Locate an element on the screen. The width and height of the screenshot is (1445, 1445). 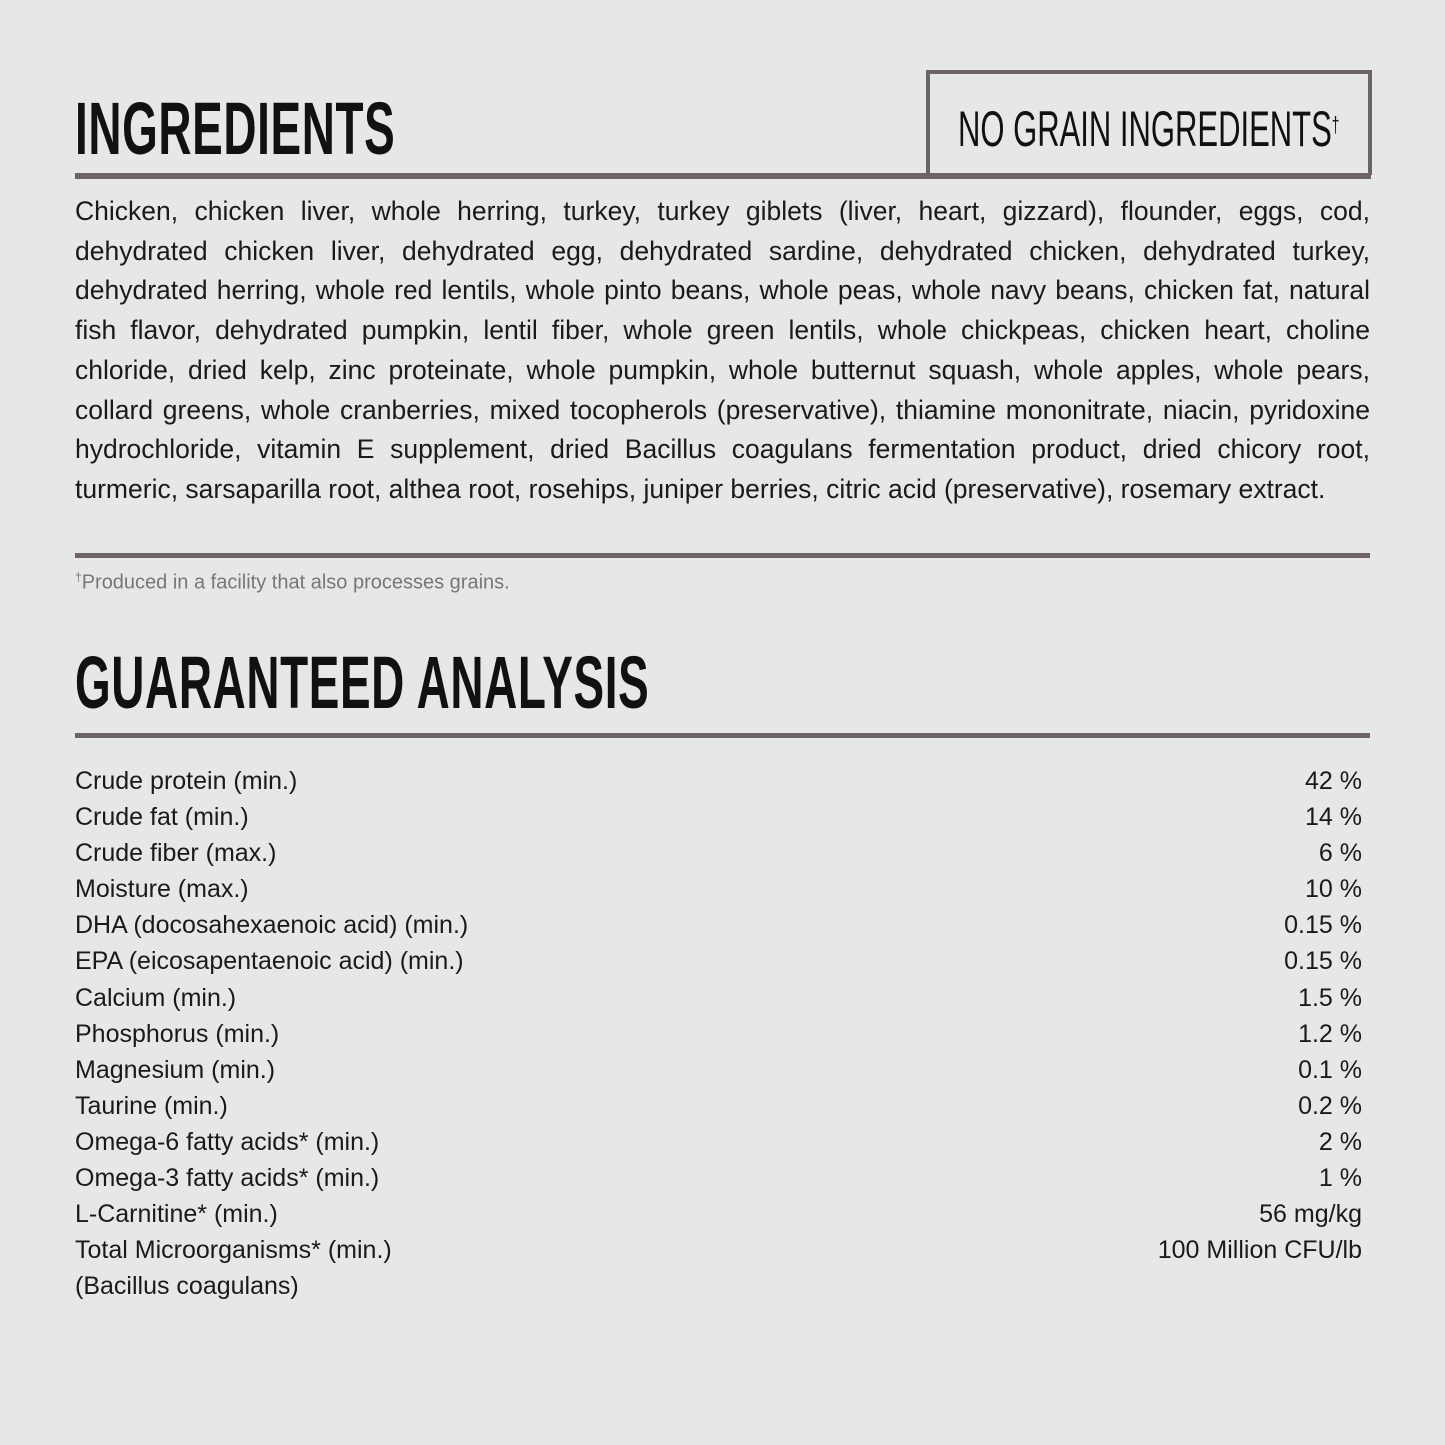
nutrient-value: 14 % is located at coordinates (1333, 817).